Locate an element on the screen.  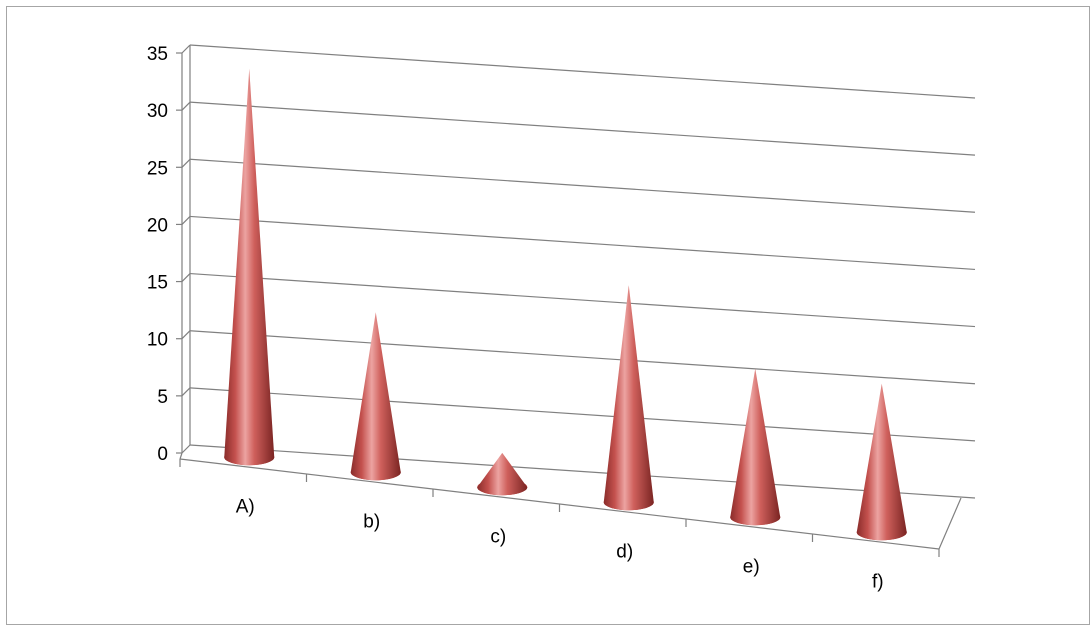
y-tick-label: 15 is located at coordinates (157, 283).